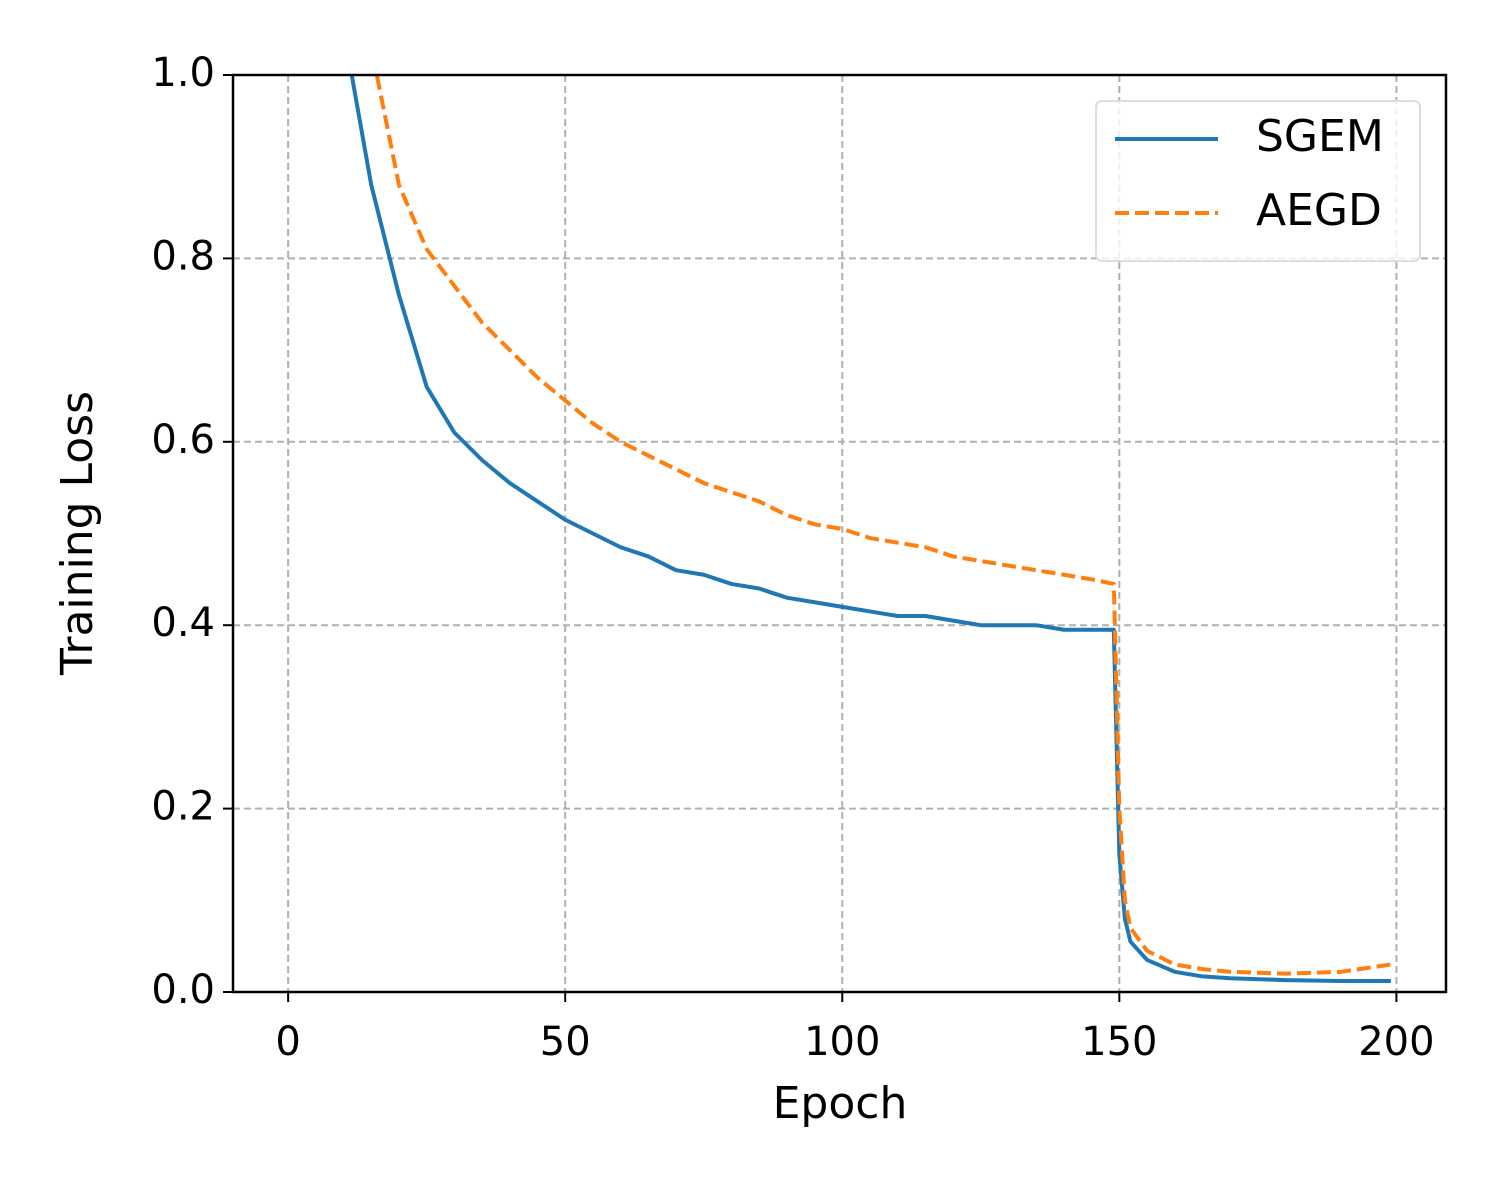 This screenshot has width=1500, height=1200. What do you see at coordinates (1319, 210) in the screenshot?
I see `legend-label: AEGD` at bounding box center [1319, 210].